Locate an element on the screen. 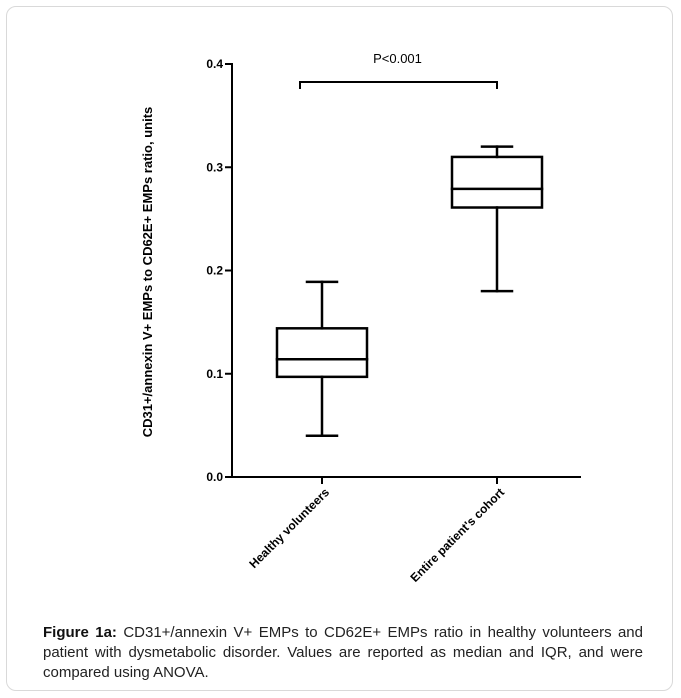 This screenshot has width=681, height=698. y-tick-label: 0.2 is located at coordinates (214, 271).